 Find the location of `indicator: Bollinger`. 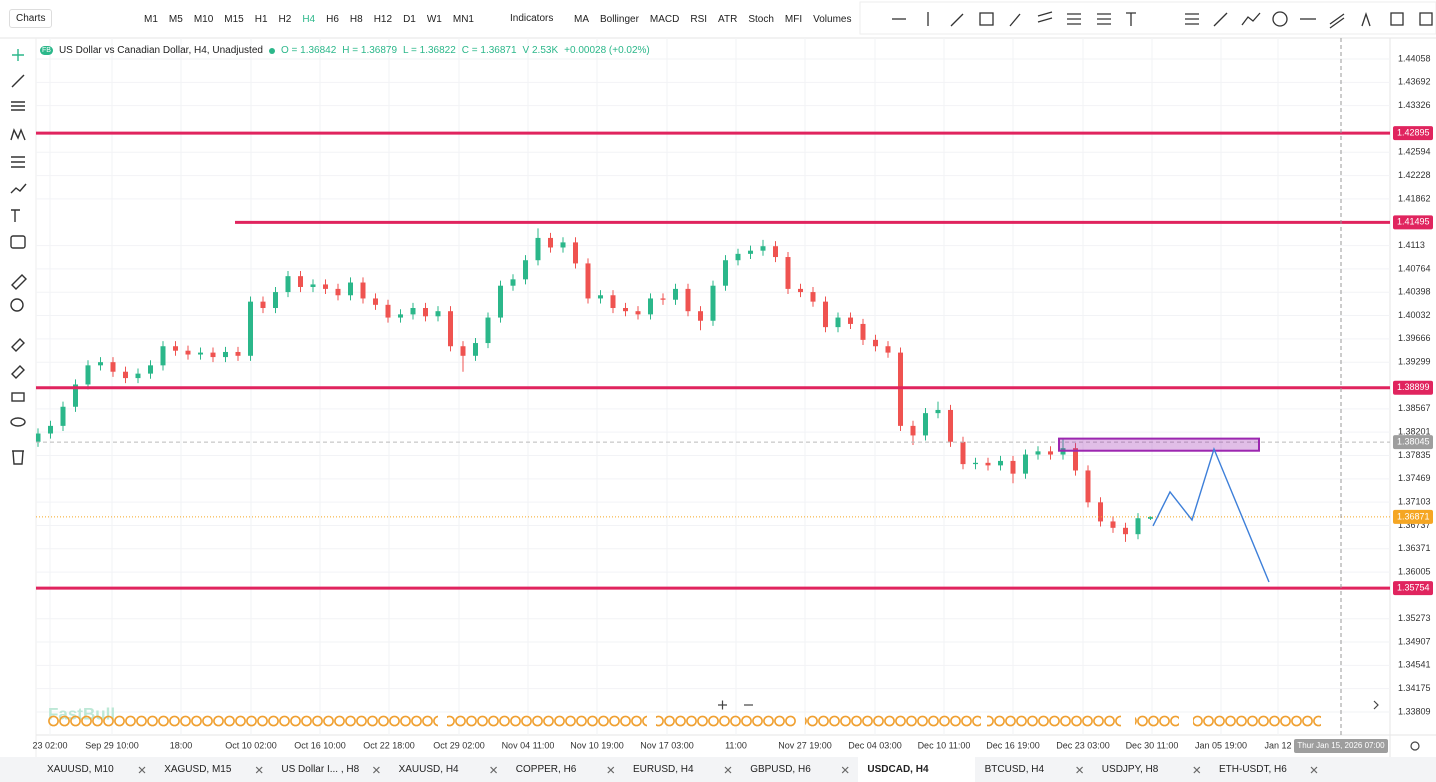

indicator: Bollinger is located at coordinates (619, 19).